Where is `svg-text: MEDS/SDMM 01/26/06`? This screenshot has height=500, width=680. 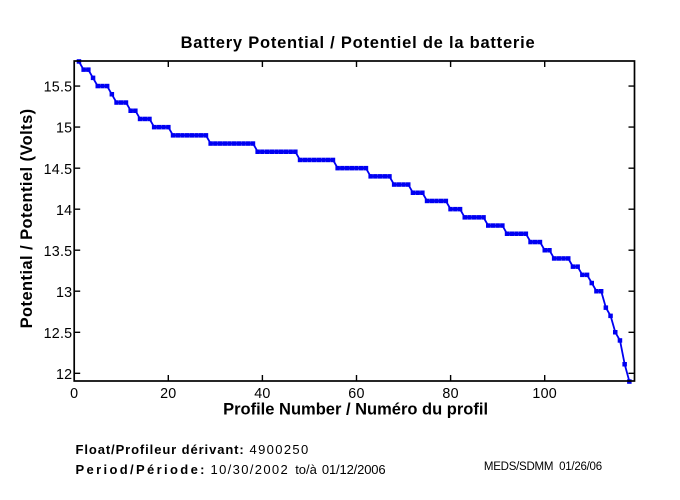
svg-text: MEDS/SDMM 01/26/06 is located at coordinates (543, 467).